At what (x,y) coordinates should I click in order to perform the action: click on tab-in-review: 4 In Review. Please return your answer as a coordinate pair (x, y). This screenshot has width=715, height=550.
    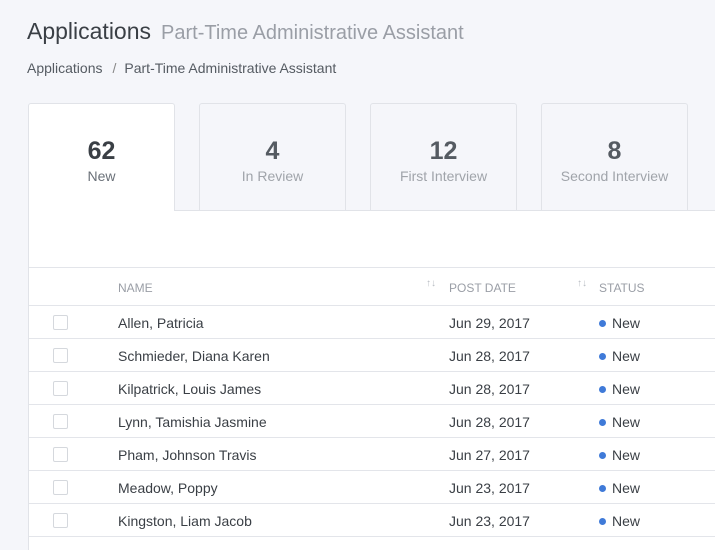
    Looking at the image, I should click on (272, 156).